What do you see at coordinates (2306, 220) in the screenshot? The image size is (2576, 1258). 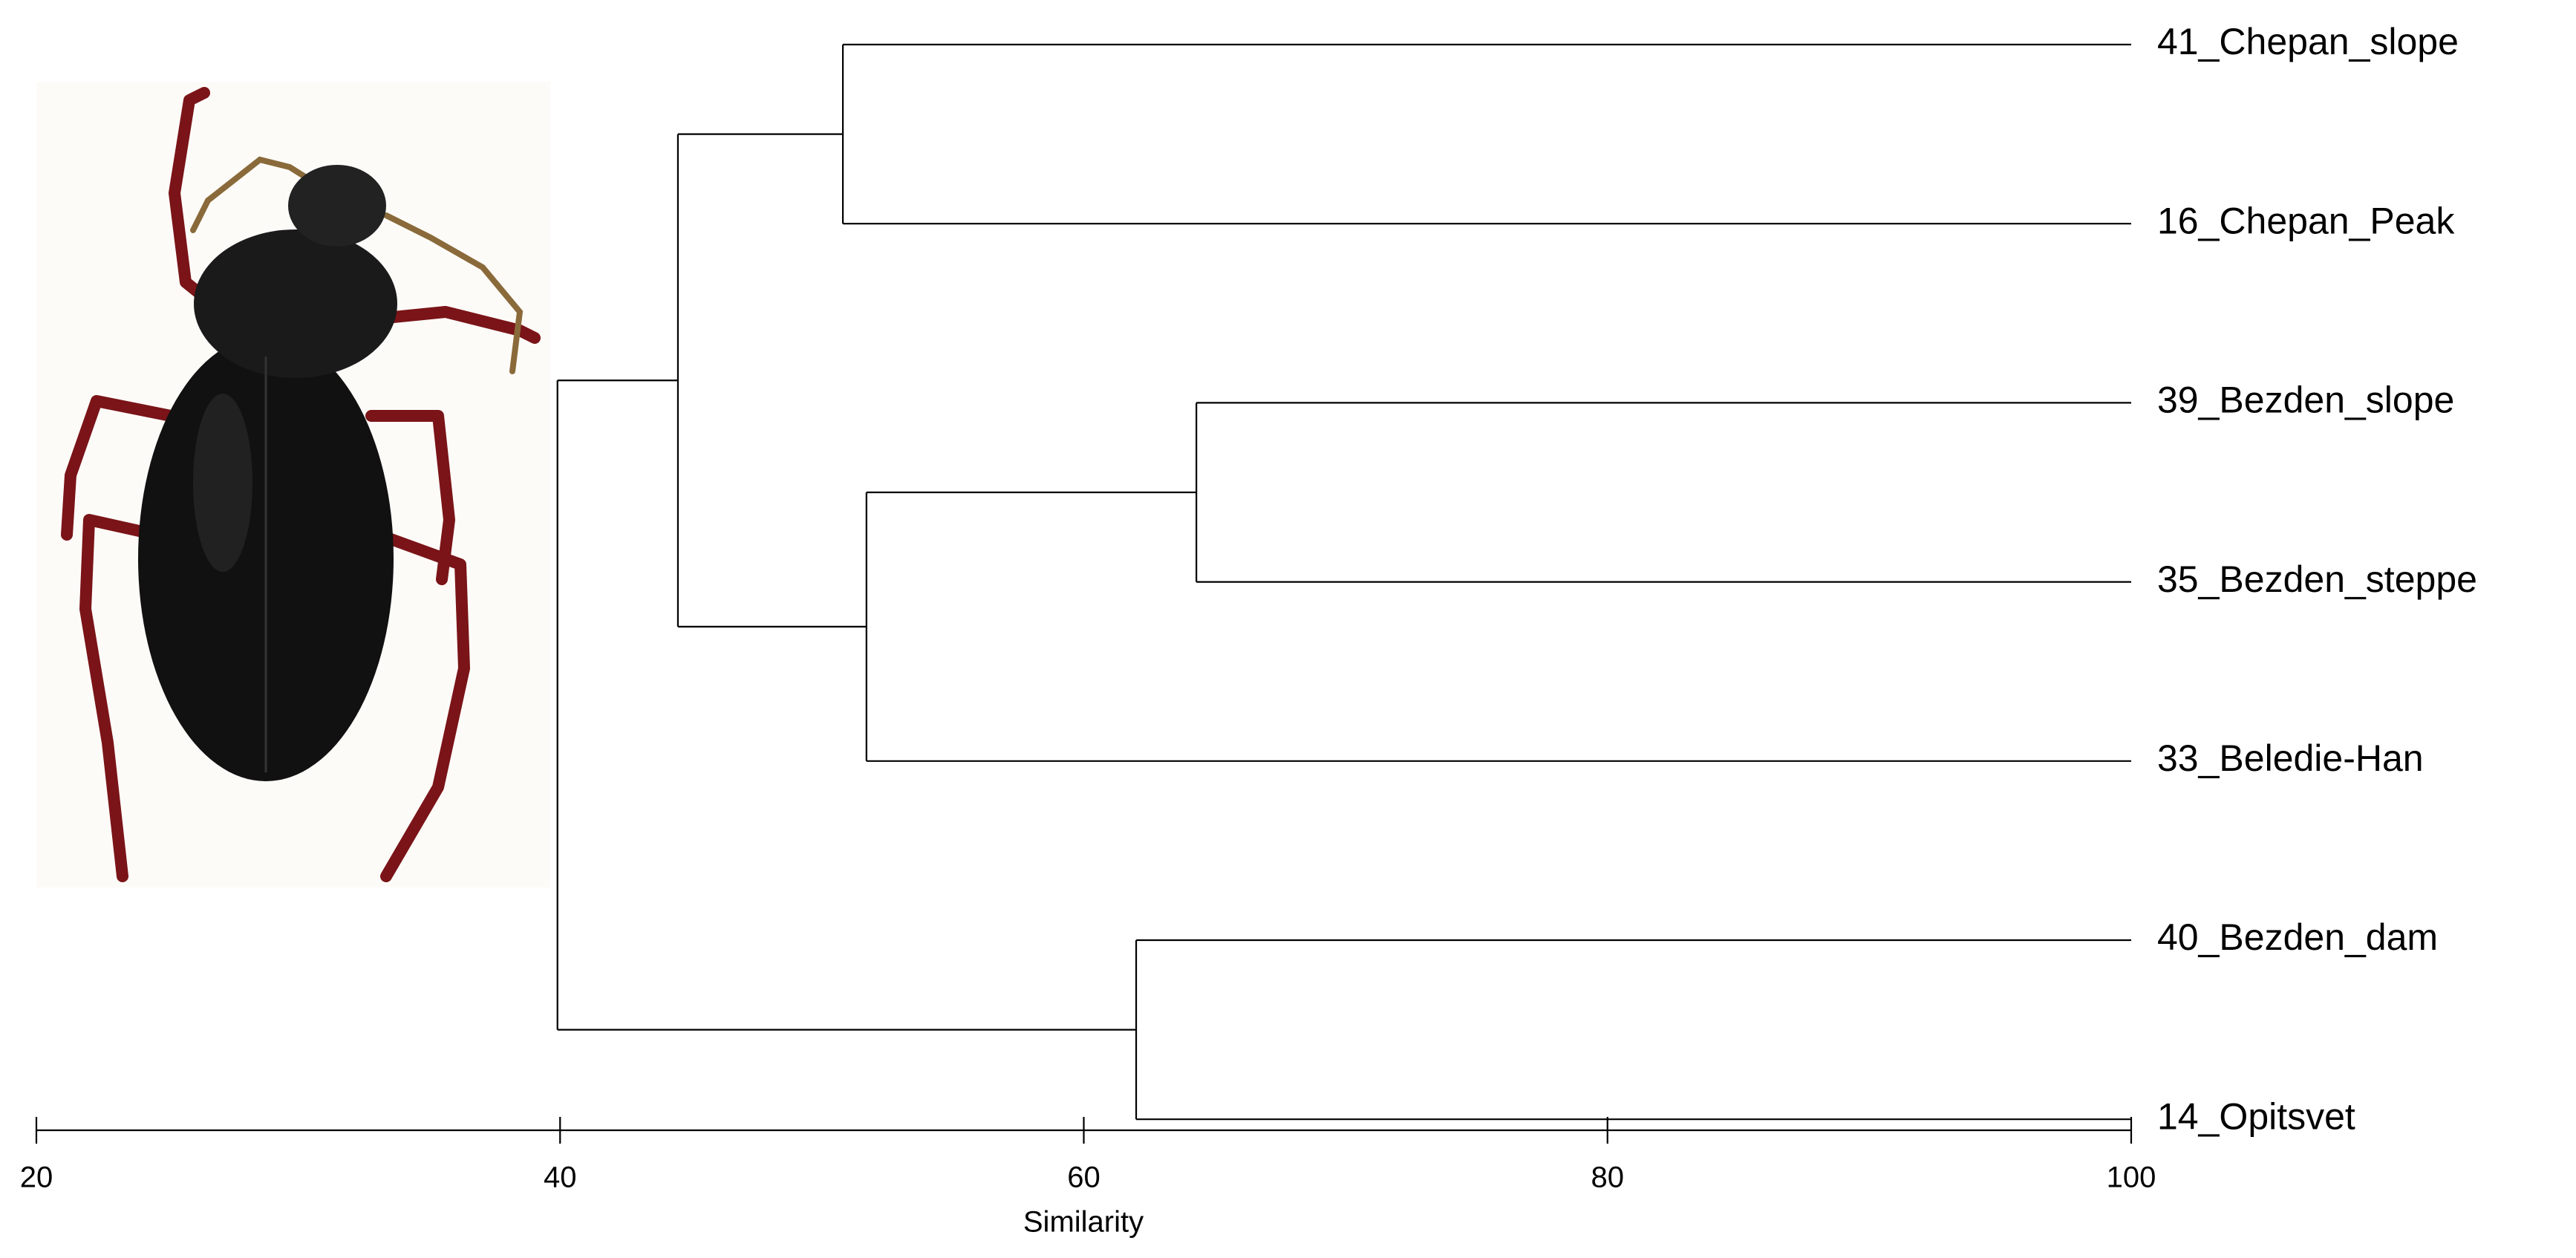 I see `leaf-label: 16_Chepan_Peak` at bounding box center [2306, 220].